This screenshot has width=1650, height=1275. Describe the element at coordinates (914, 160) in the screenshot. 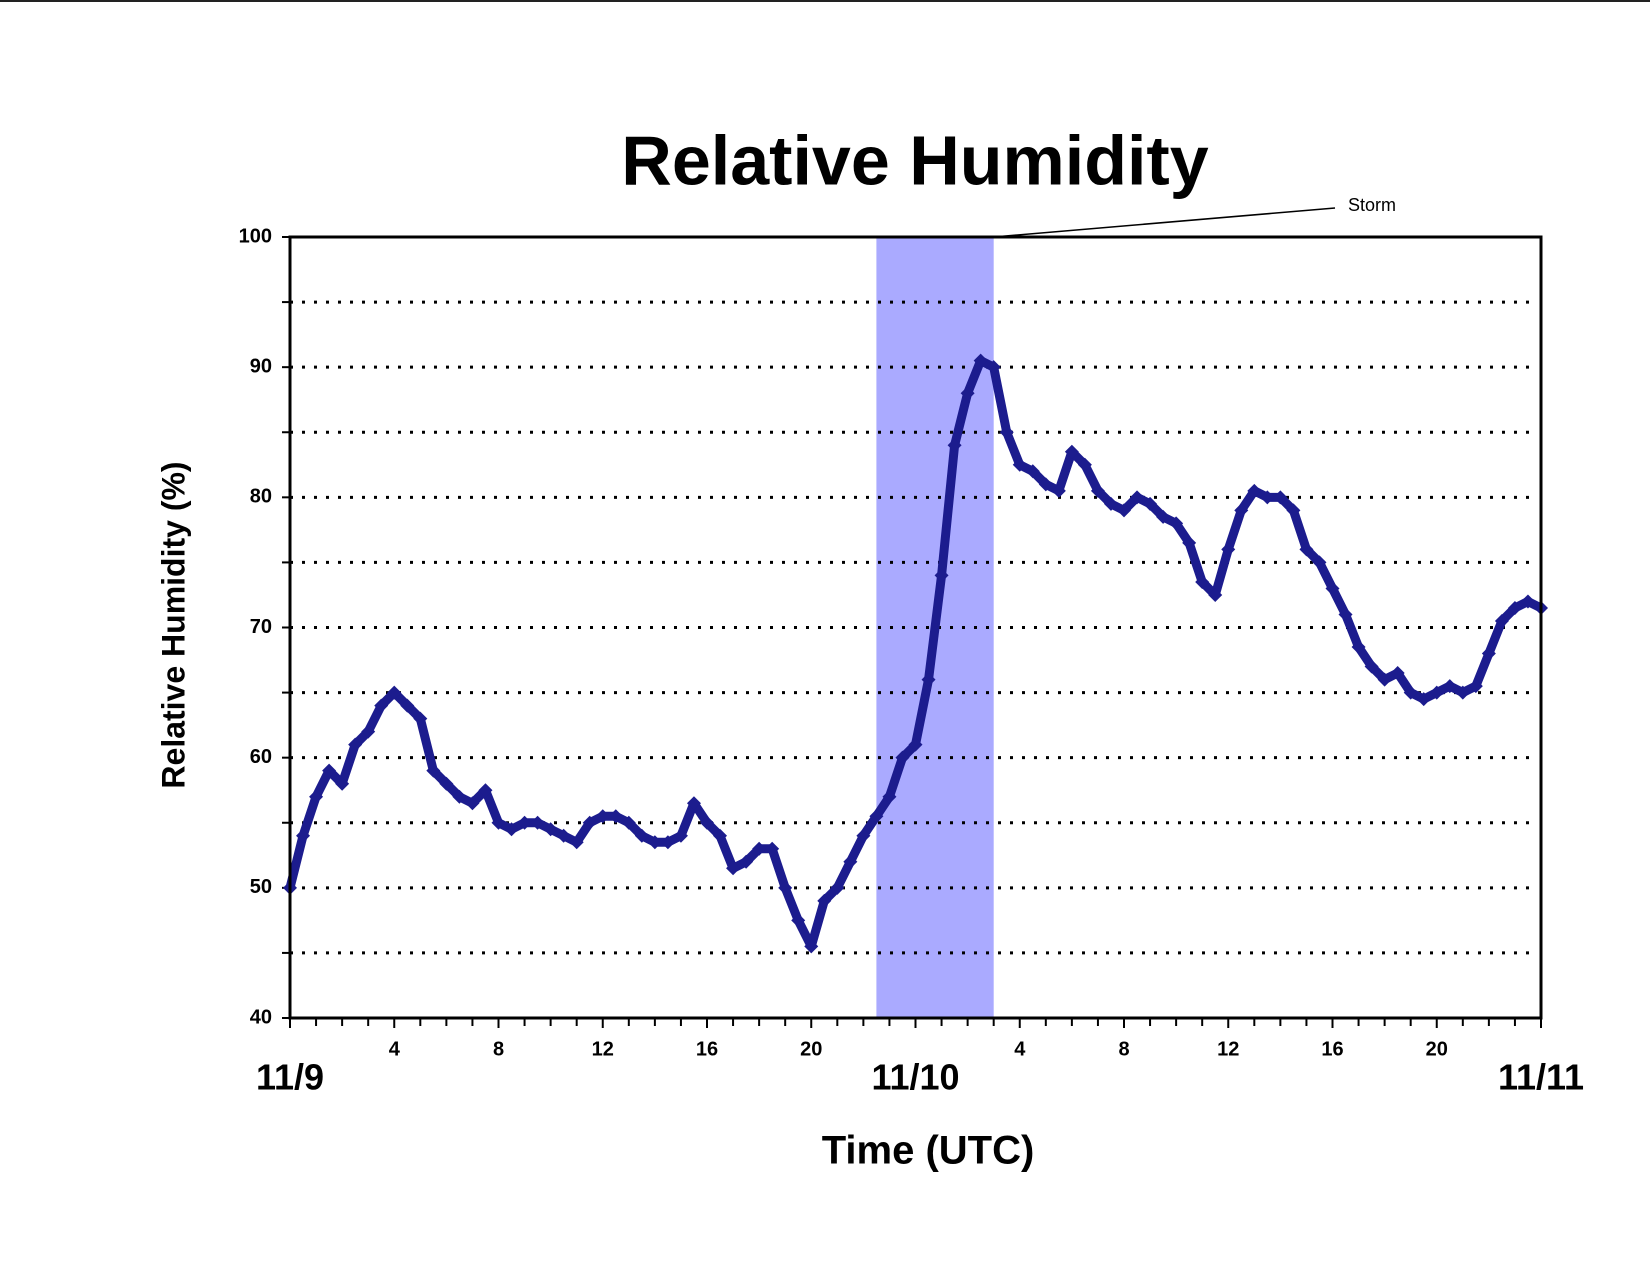

I see `chart-title: Relative Humidity` at that location.